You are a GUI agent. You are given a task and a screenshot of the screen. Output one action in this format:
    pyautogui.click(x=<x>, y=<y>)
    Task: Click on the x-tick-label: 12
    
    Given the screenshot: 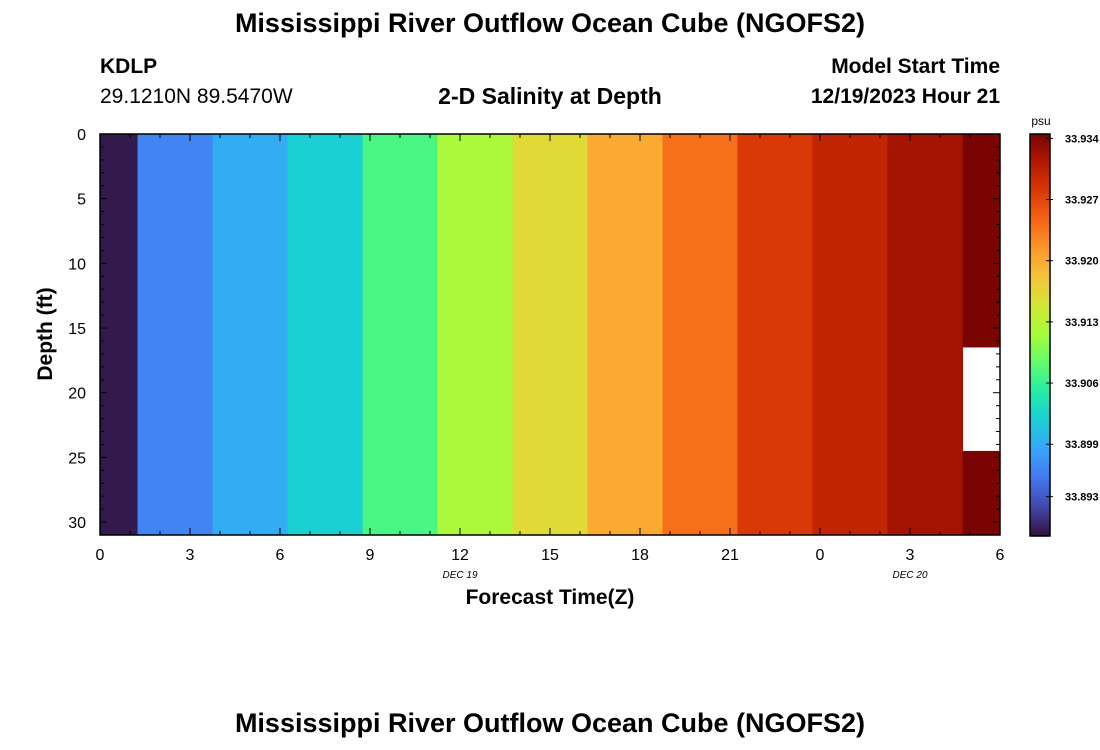 What is the action you would take?
    pyautogui.click(x=460, y=555)
    